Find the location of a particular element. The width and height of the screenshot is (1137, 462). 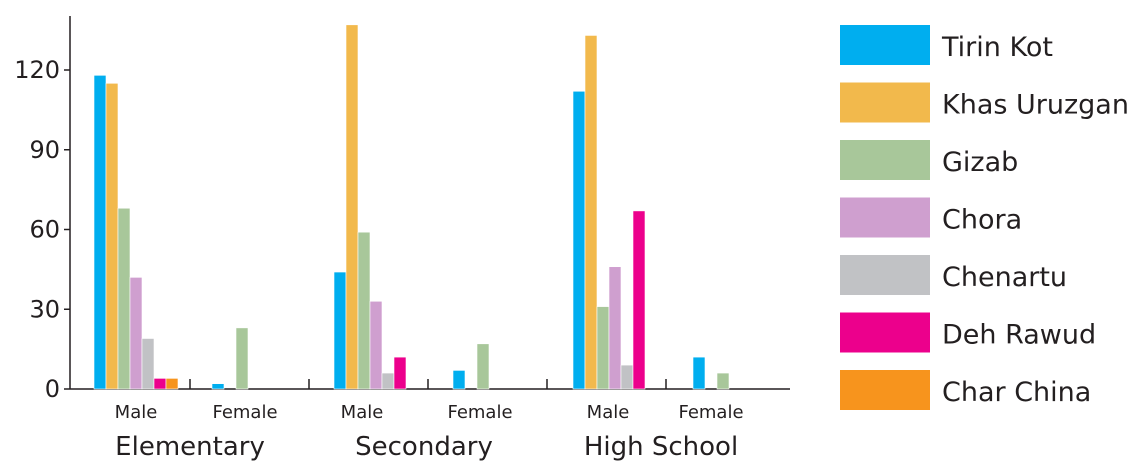

bar-chora-elementary-male is located at coordinates (136, 333).